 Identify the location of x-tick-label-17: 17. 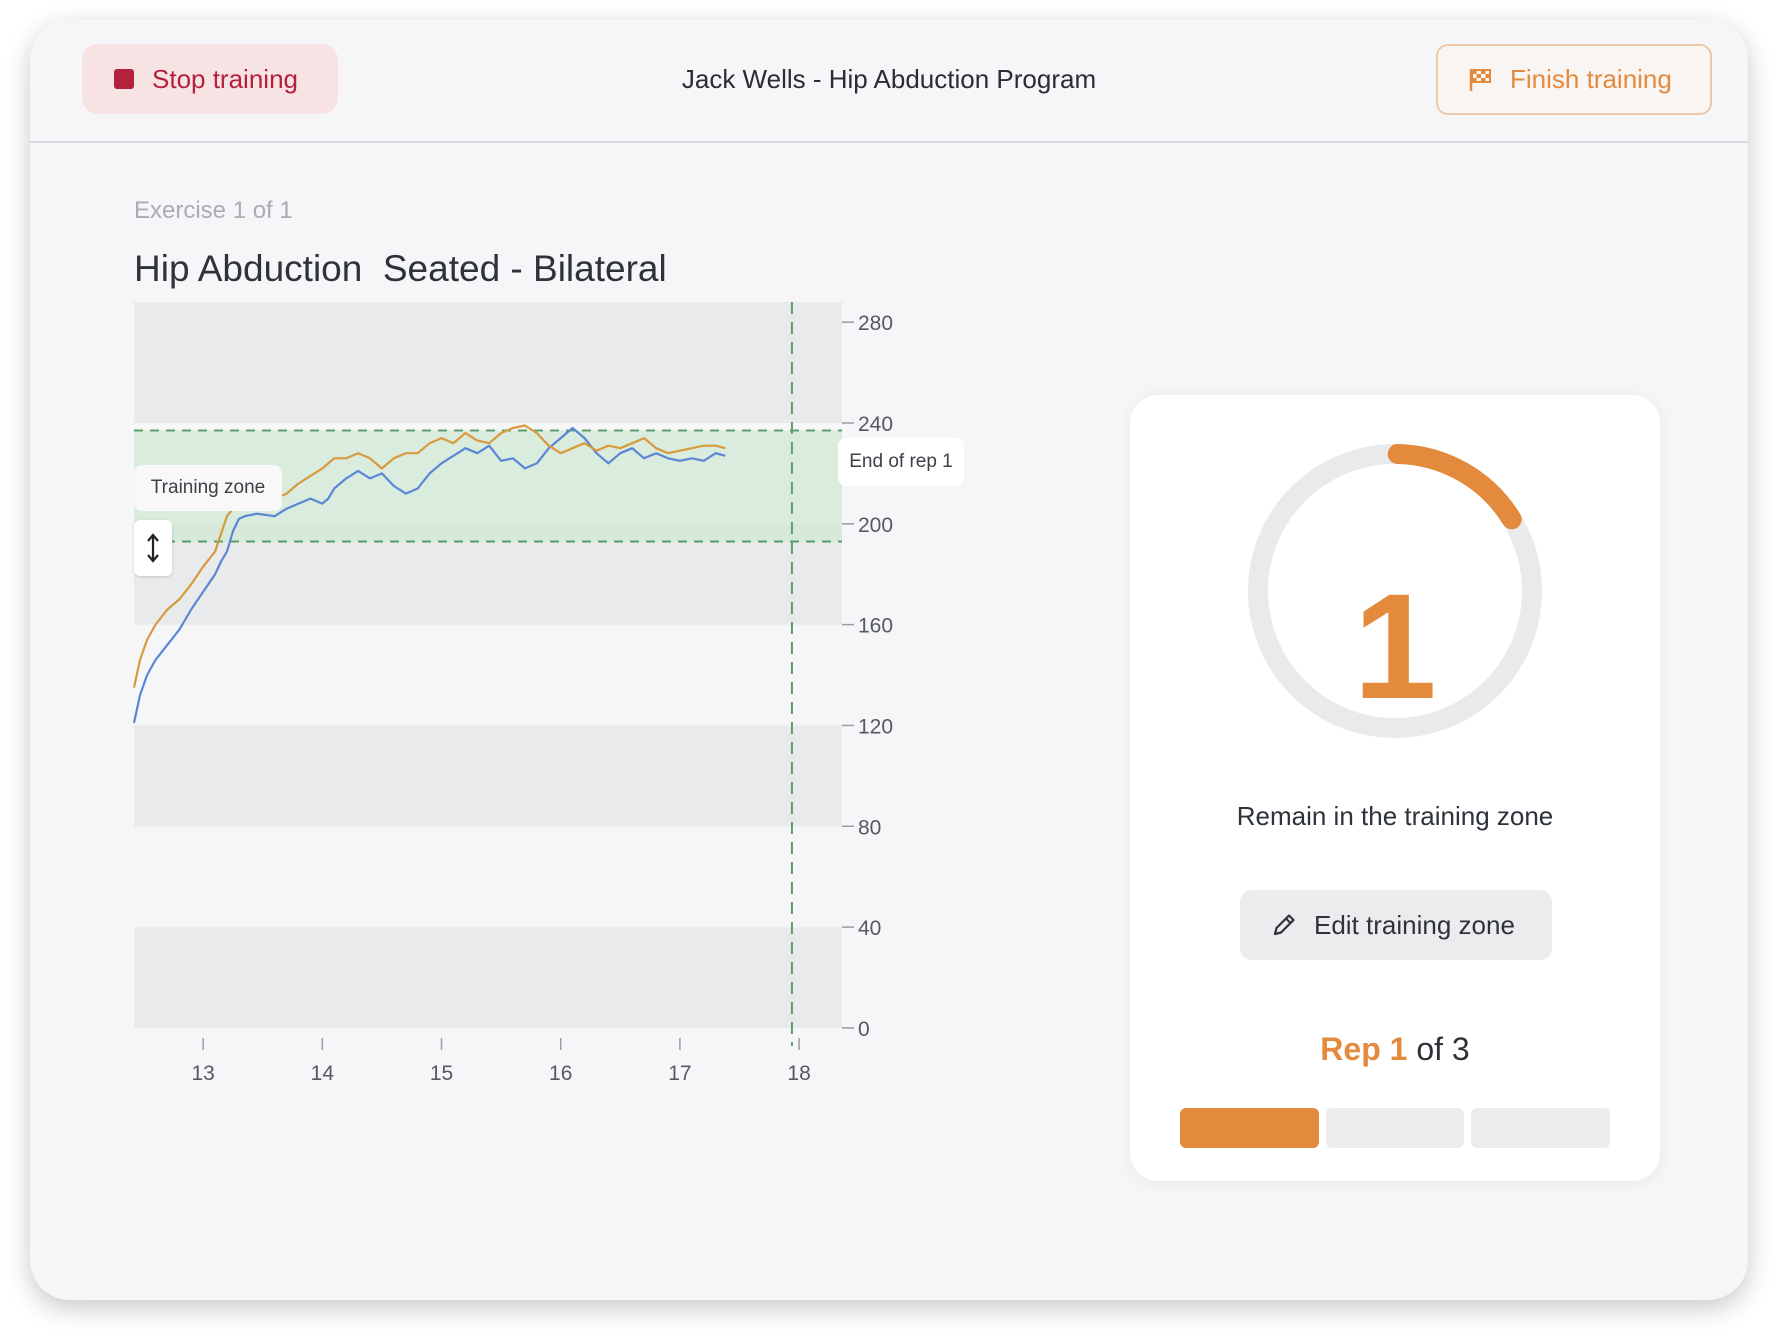
(679, 1073).